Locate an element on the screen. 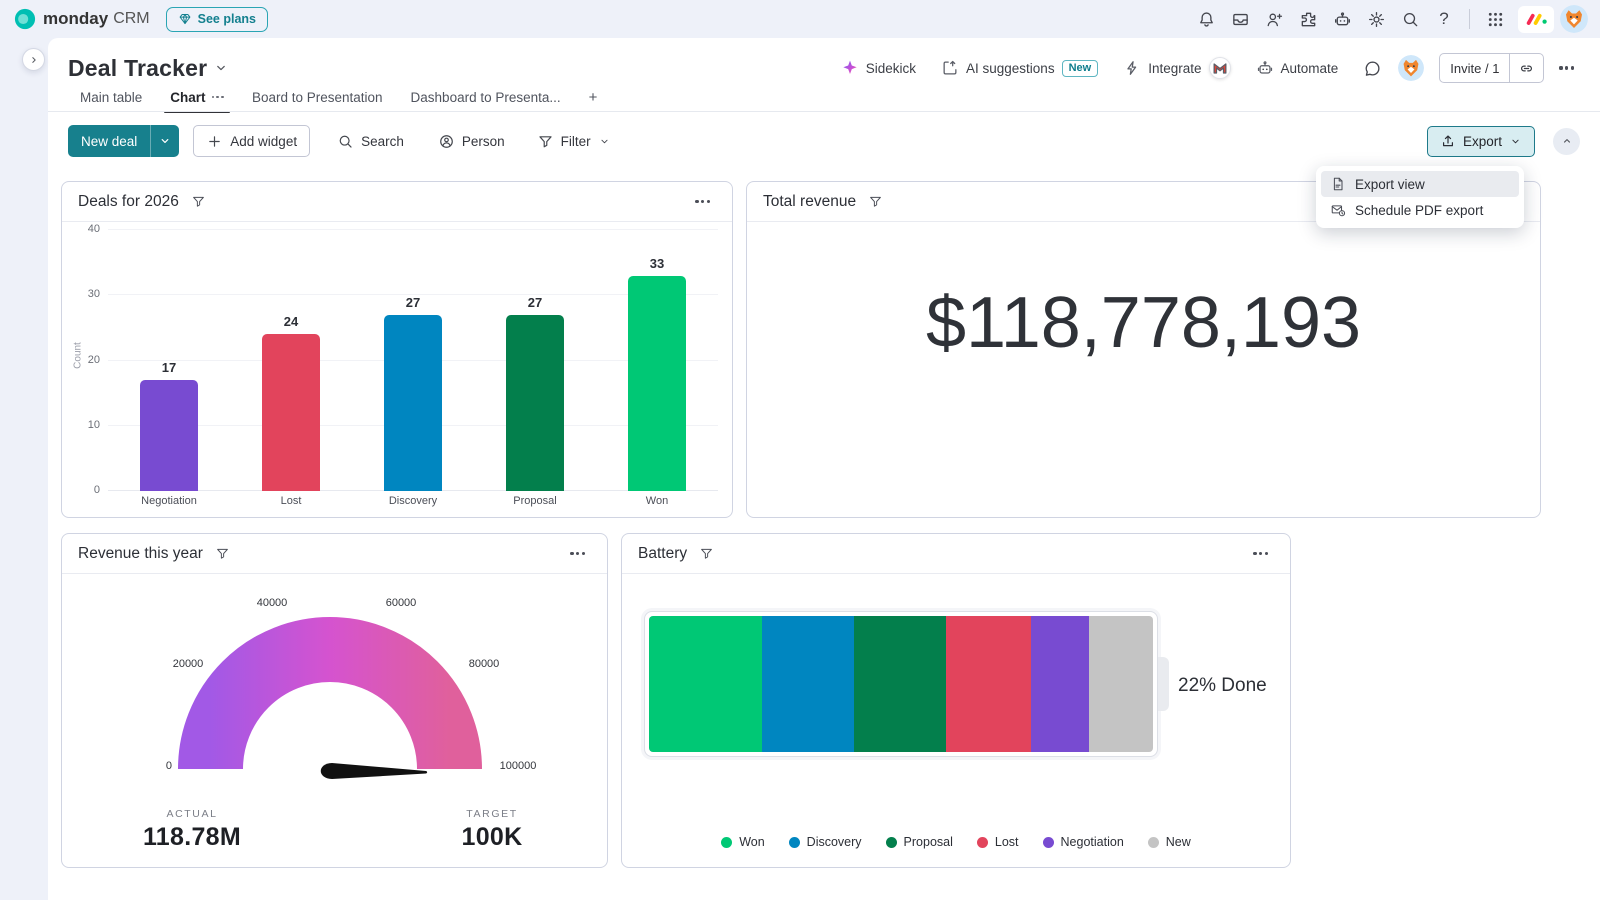 The width and height of the screenshot is (1600, 900). widget-header: Battery is located at coordinates (956, 554).